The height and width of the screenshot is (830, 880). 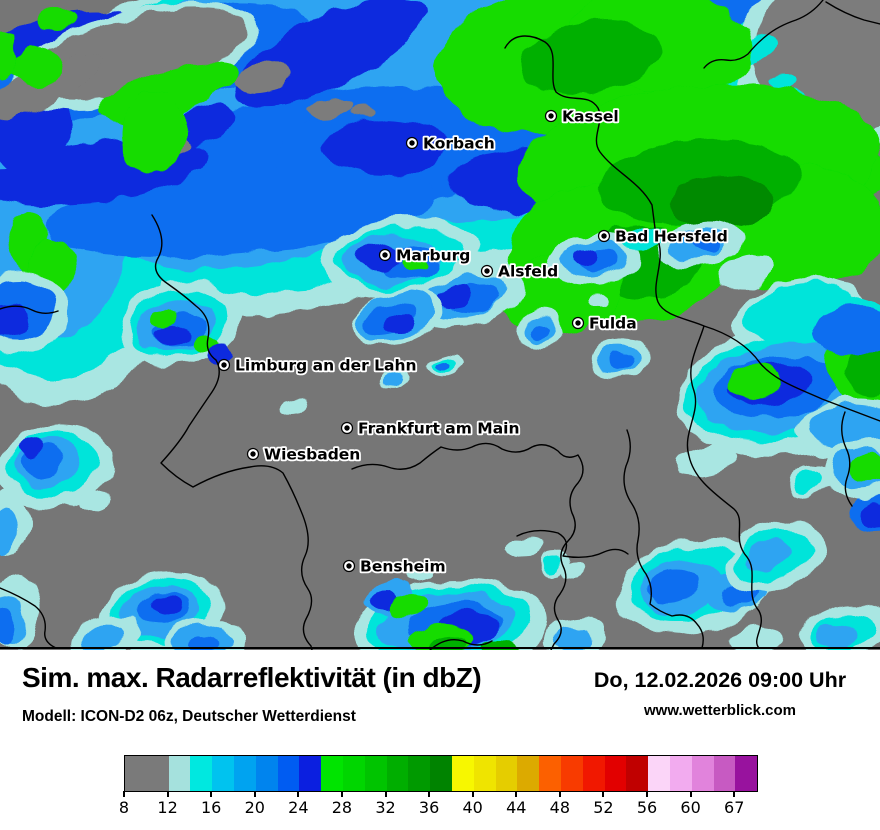 What do you see at coordinates (720, 710) in the screenshot?
I see `website-url: www.wetterblick.com` at bounding box center [720, 710].